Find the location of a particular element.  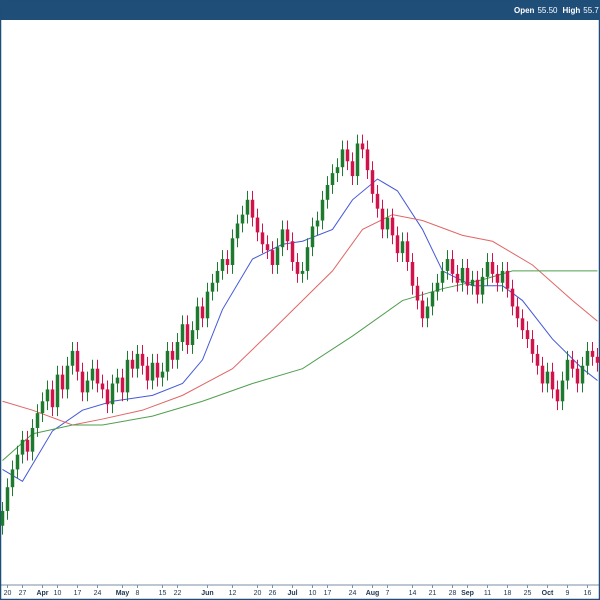

x-tick-label: 10 is located at coordinates (313, 593).